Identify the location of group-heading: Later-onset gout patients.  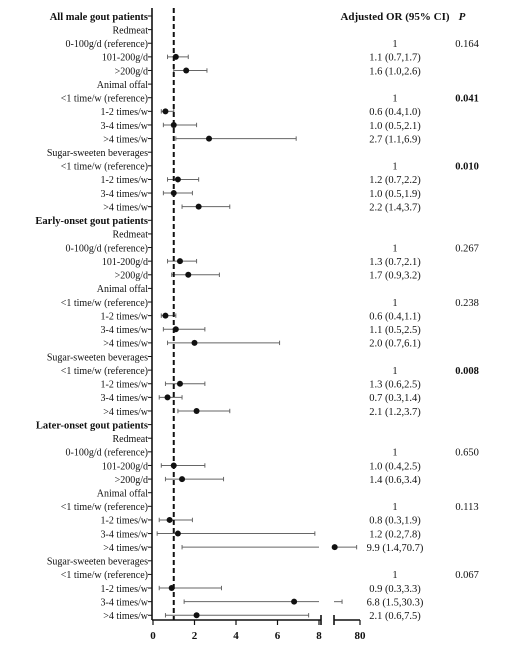
(92, 425).